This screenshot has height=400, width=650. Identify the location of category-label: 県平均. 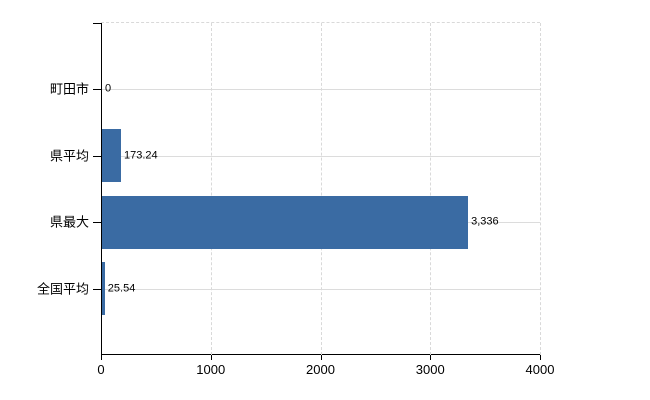
(69, 156).